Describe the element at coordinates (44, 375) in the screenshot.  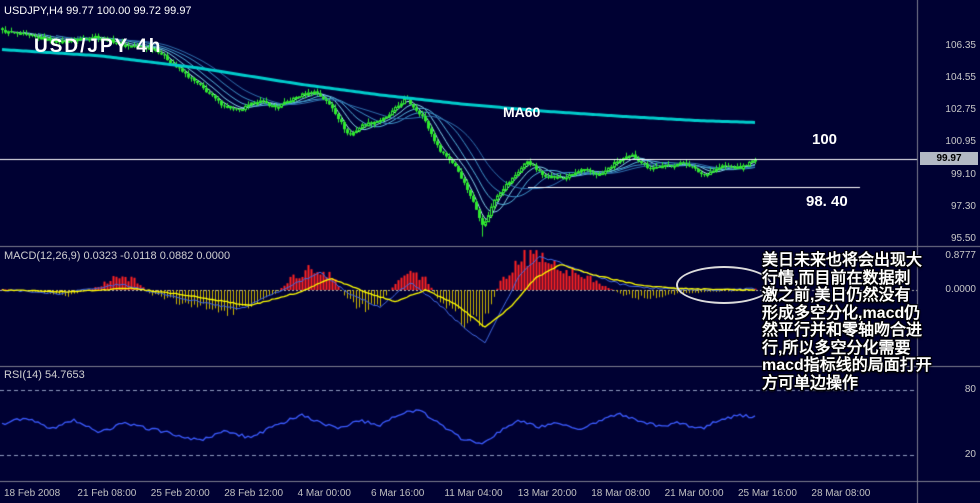
I see `rsi-indicator-label: RSI(14) 54.7653` at that location.